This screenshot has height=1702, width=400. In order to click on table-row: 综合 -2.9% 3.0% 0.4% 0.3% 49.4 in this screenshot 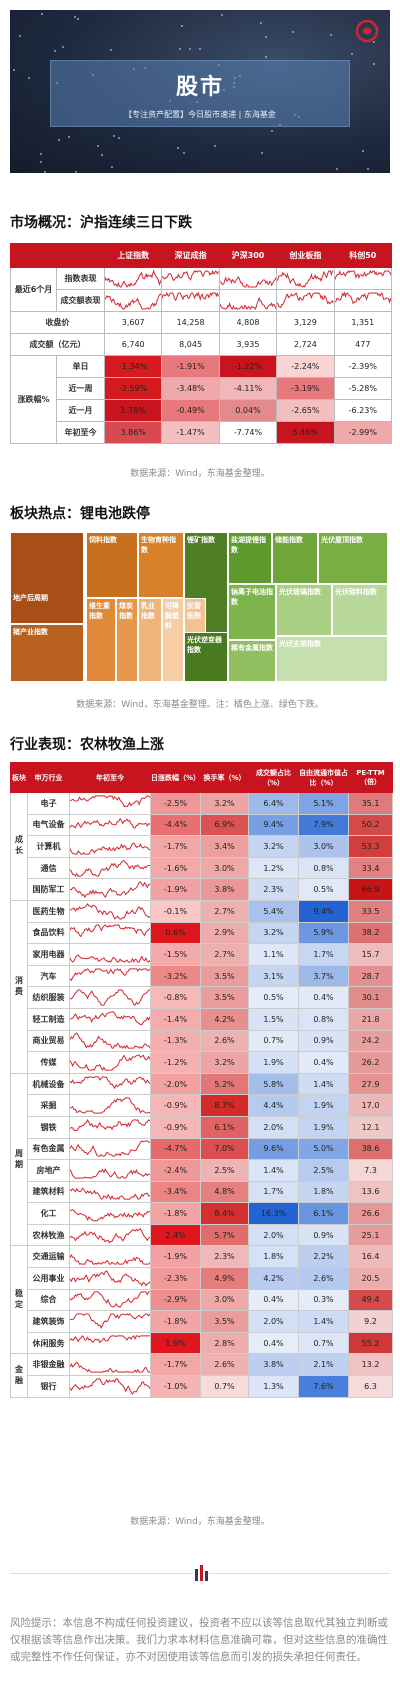, I will do `click(202, 1300)`.